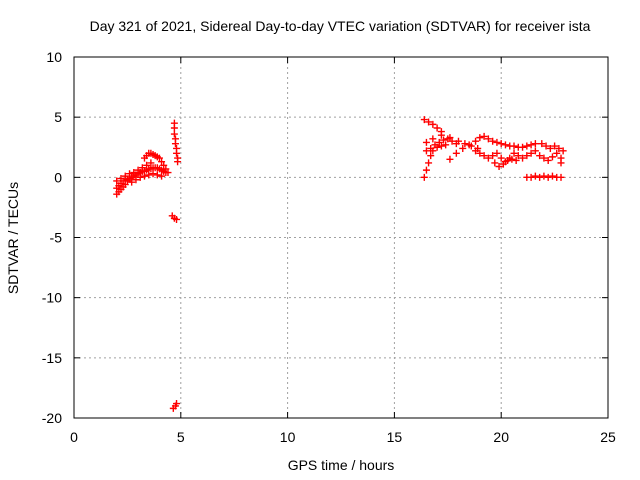 The image size is (640, 480). Describe the element at coordinates (52, 298) in the screenshot. I see `y-tick-label: -10` at that location.